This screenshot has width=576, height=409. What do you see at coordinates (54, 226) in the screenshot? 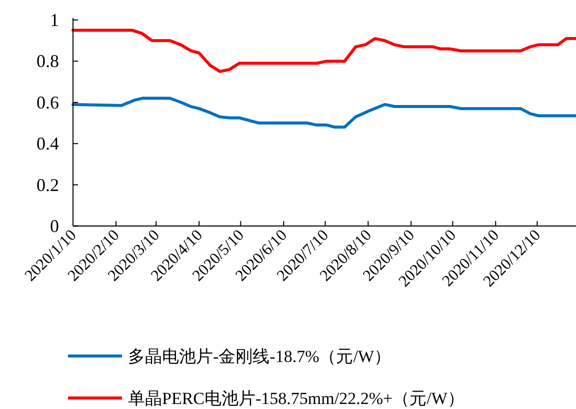
I see `y-tick-label: 0` at bounding box center [54, 226].